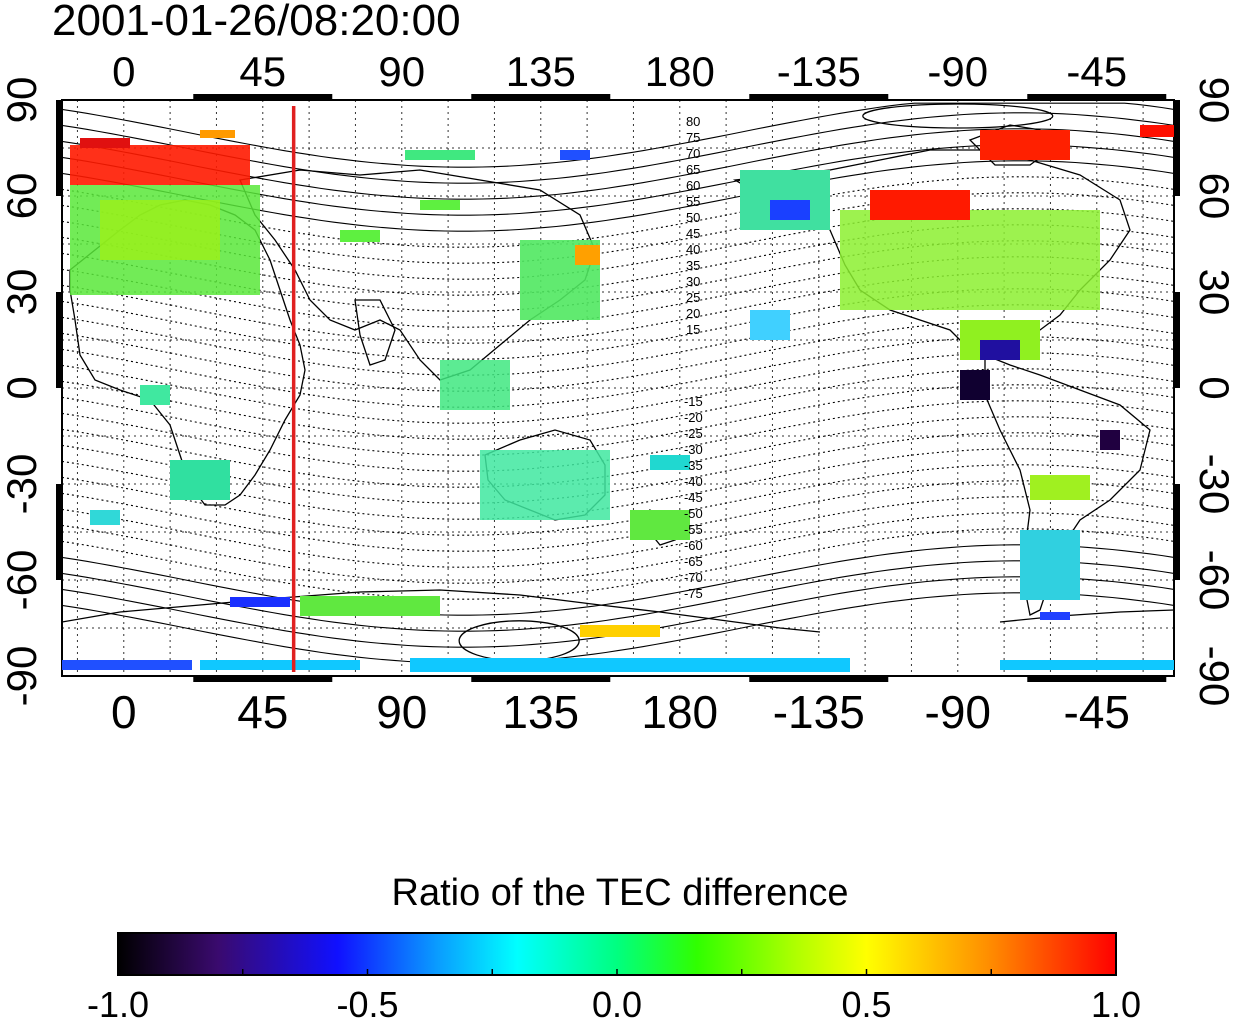 Image resolution: width=1240 pixels, height=1026 pixels. What do you see at coordinates (958, 712) in the screenshot?
I see `lon-tick-bottom: -90` at bounding box center [958, 712].